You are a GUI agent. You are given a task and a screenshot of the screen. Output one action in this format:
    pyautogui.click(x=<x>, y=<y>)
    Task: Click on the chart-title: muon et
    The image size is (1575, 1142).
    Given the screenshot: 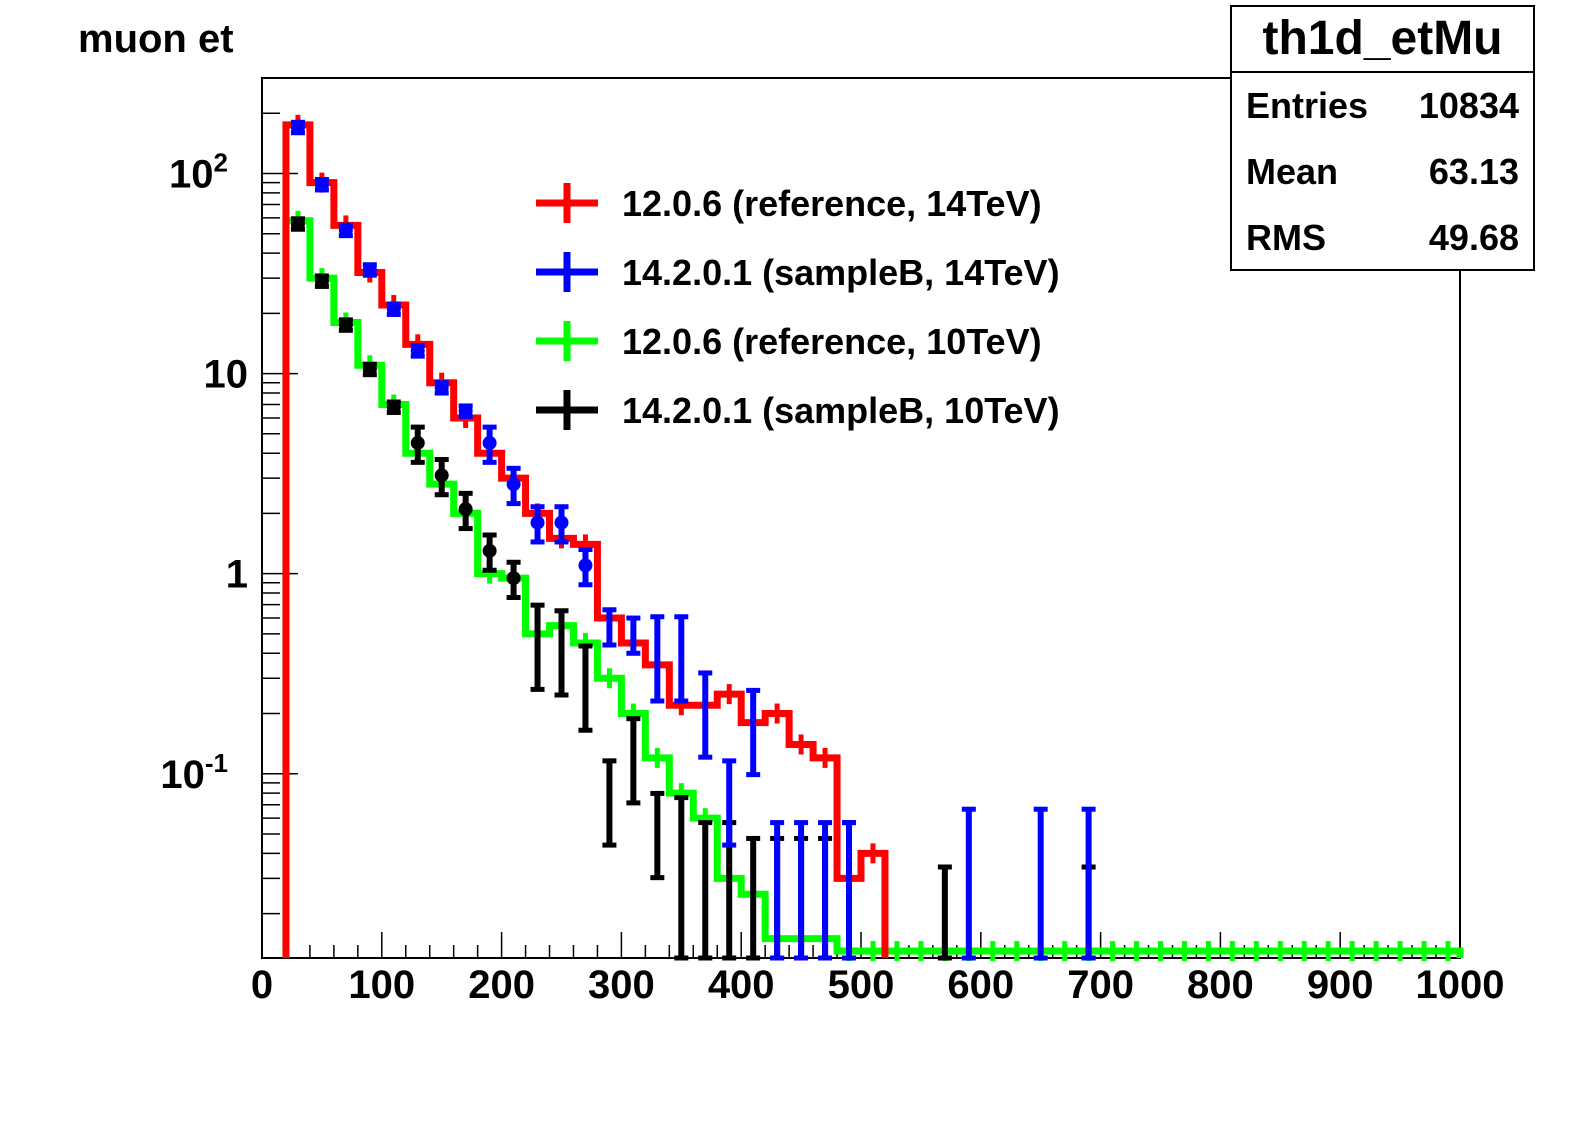 What is the action you would take?
    pyautogui.click(x=156, y=39)
    